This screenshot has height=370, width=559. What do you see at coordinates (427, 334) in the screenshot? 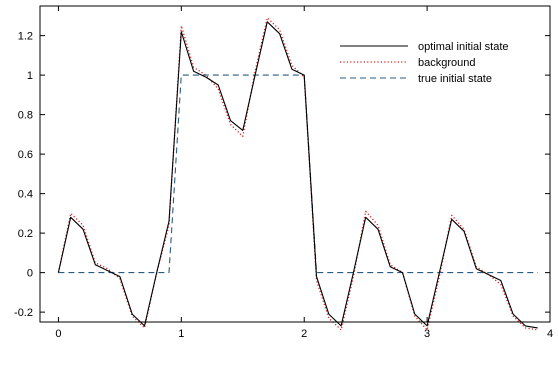
I see `x-tick-label: 3` at bounding box center [427, 334].